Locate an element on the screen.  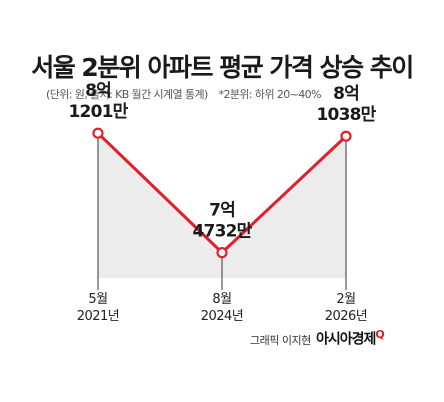
data-label-bottom-1: 4732만 is located at coordinates (223, 232).